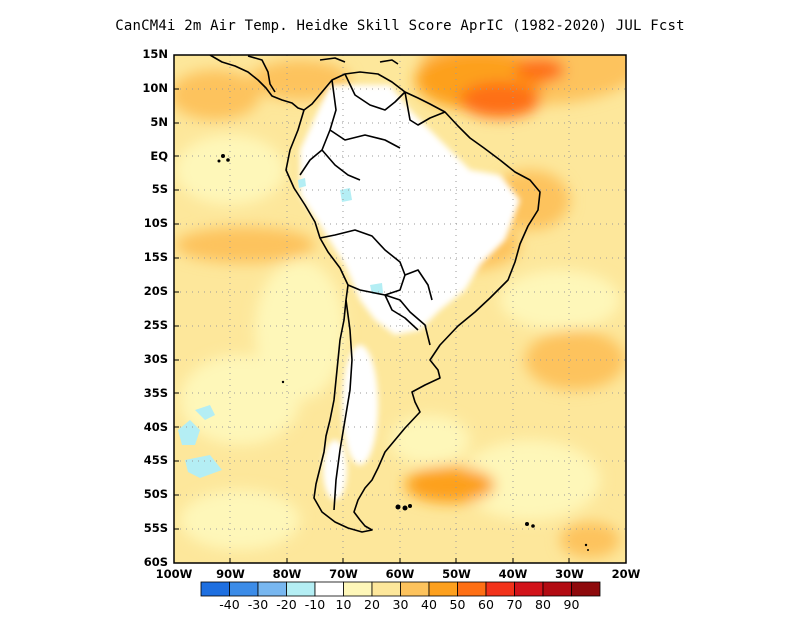 This screenshot has height=618, width=800. Describe the element at coordinates (155, 223) in the screenshot. I see `lat-label: 10S` at that location.